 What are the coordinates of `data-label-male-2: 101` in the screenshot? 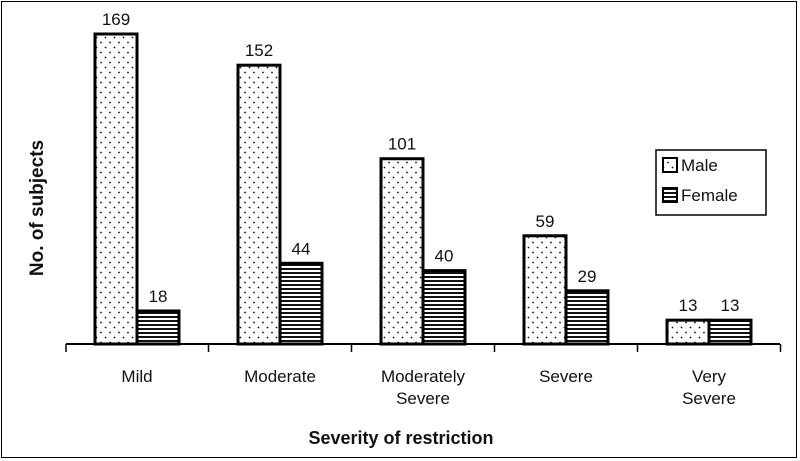 It's located at (402, 144).